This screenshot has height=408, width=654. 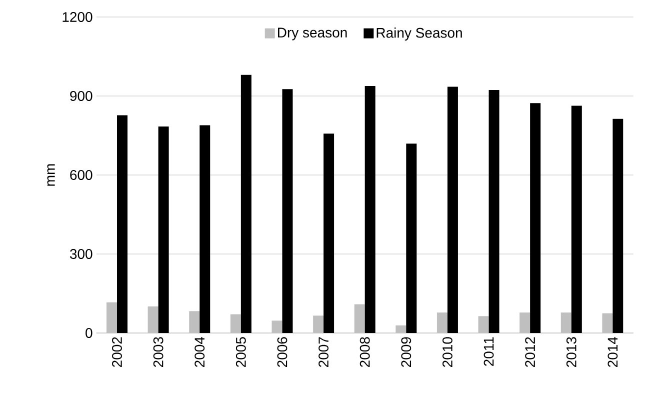 What do you see at coordinates (81, 254) in the screenshot?
I see `y-tick-label: 300` at bounding box center [81, 254].